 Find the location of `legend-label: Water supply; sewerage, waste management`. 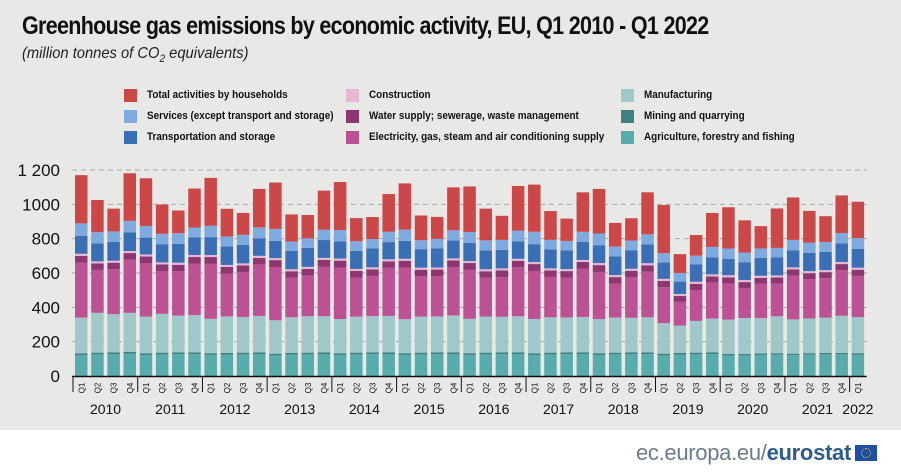

legend-label: Water supply; sewerage, waste management is located at coordinates (474, 116).